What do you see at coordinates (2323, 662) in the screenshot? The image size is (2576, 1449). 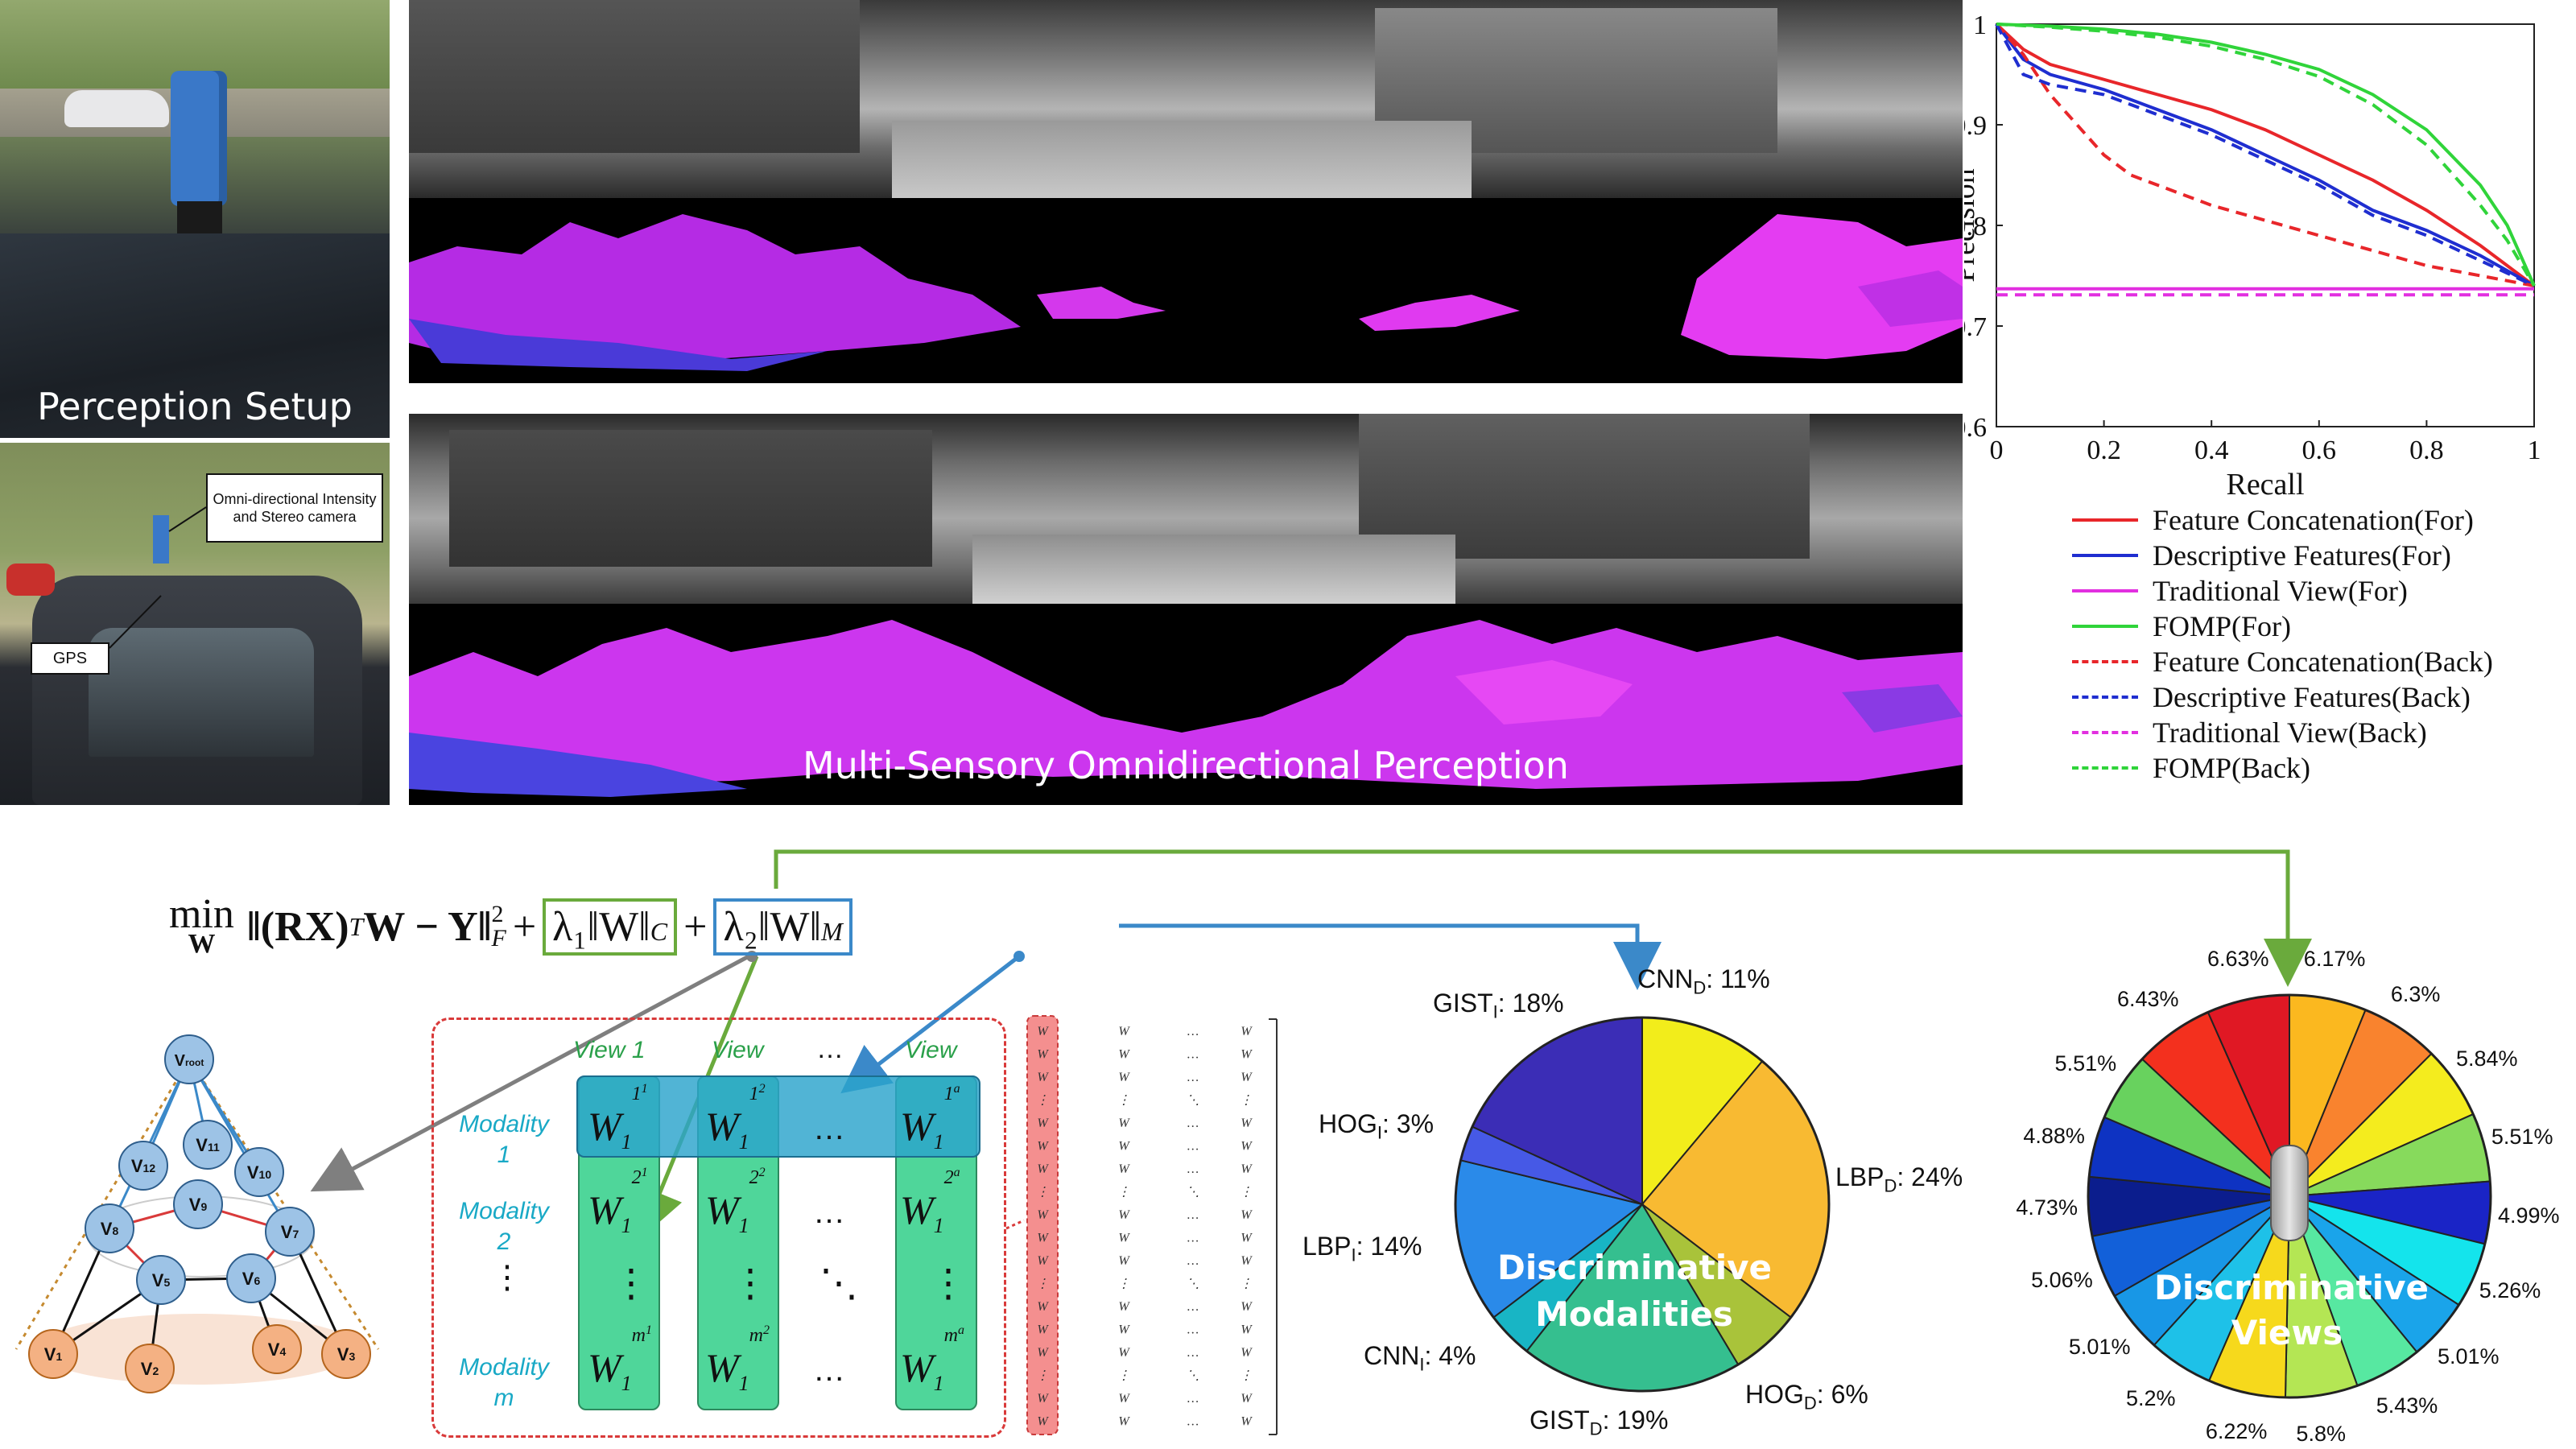 I see `legend-label-4: Feature Concatenation(Back)` at bounding box center [2323, 662].